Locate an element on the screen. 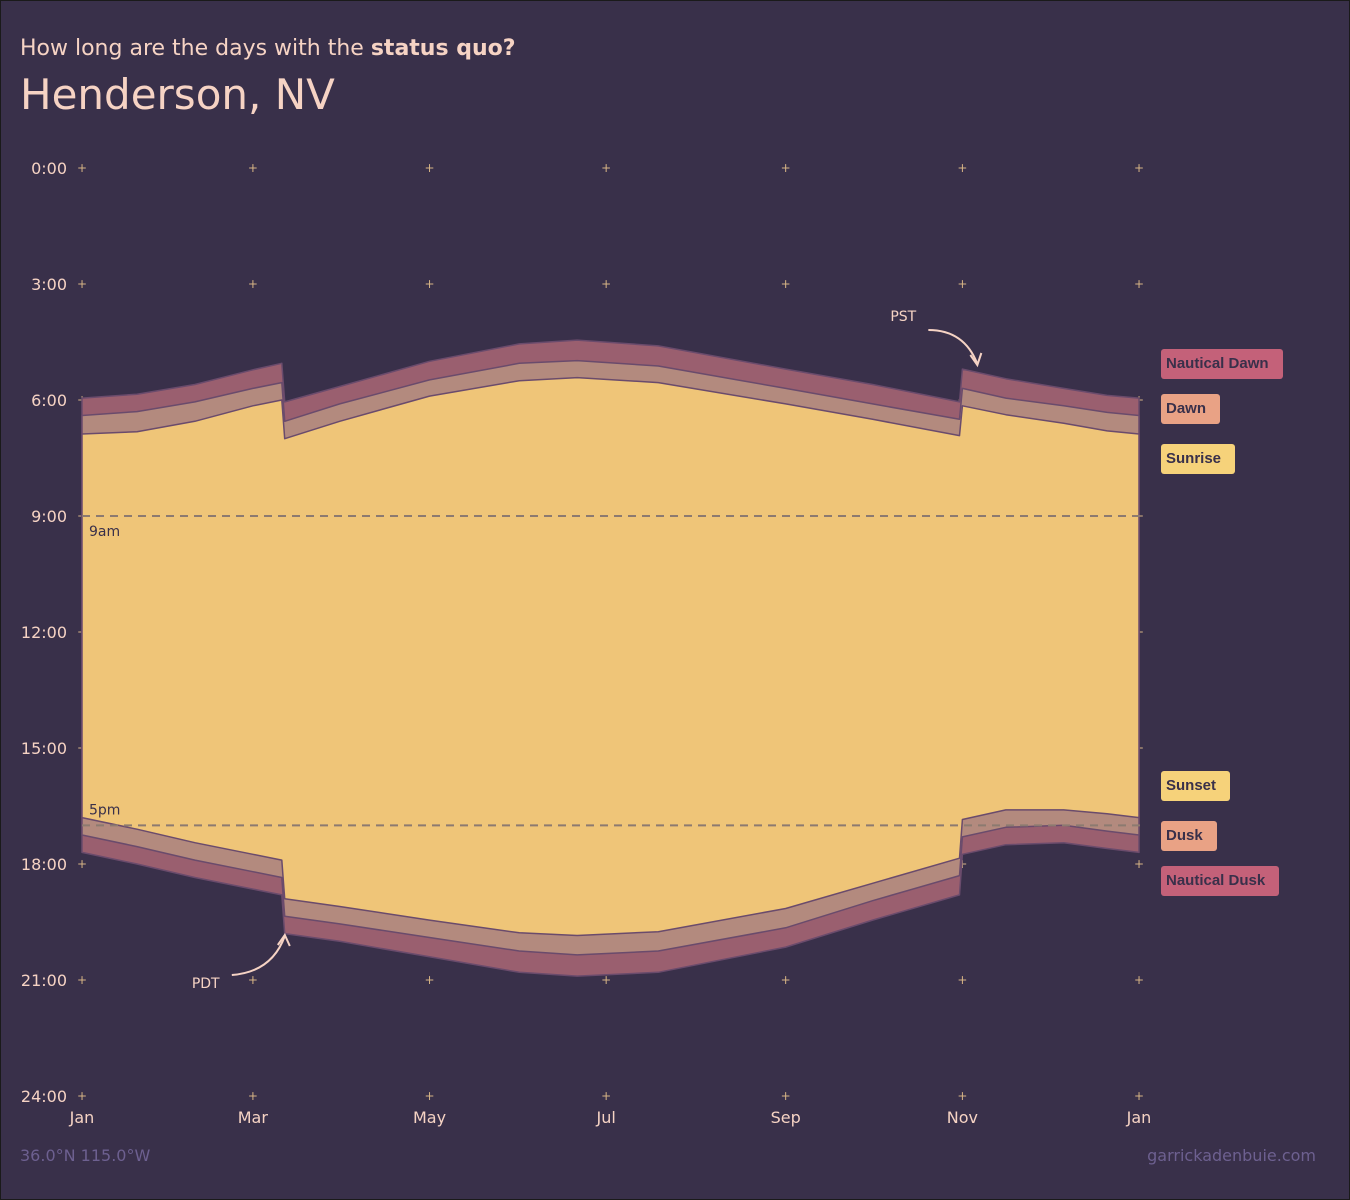  x-tick-label: Mar is located at coordinates (253, 1117).